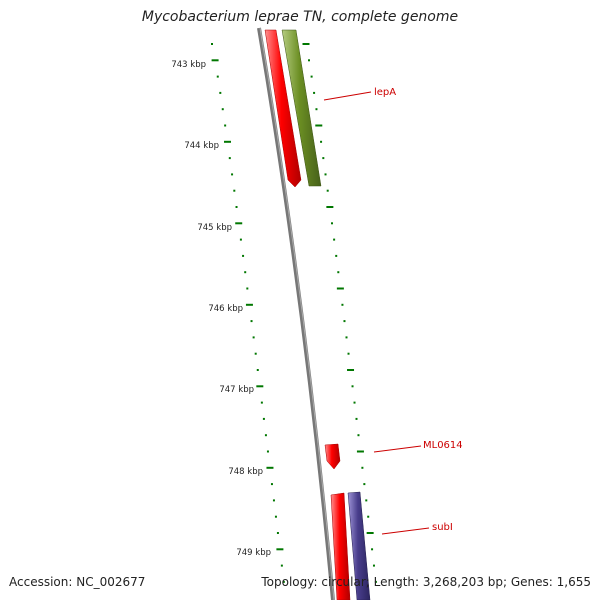 The width and height of the screenshot is (600, 600). I want to click on gene-subI-forward, so click(340, 546).